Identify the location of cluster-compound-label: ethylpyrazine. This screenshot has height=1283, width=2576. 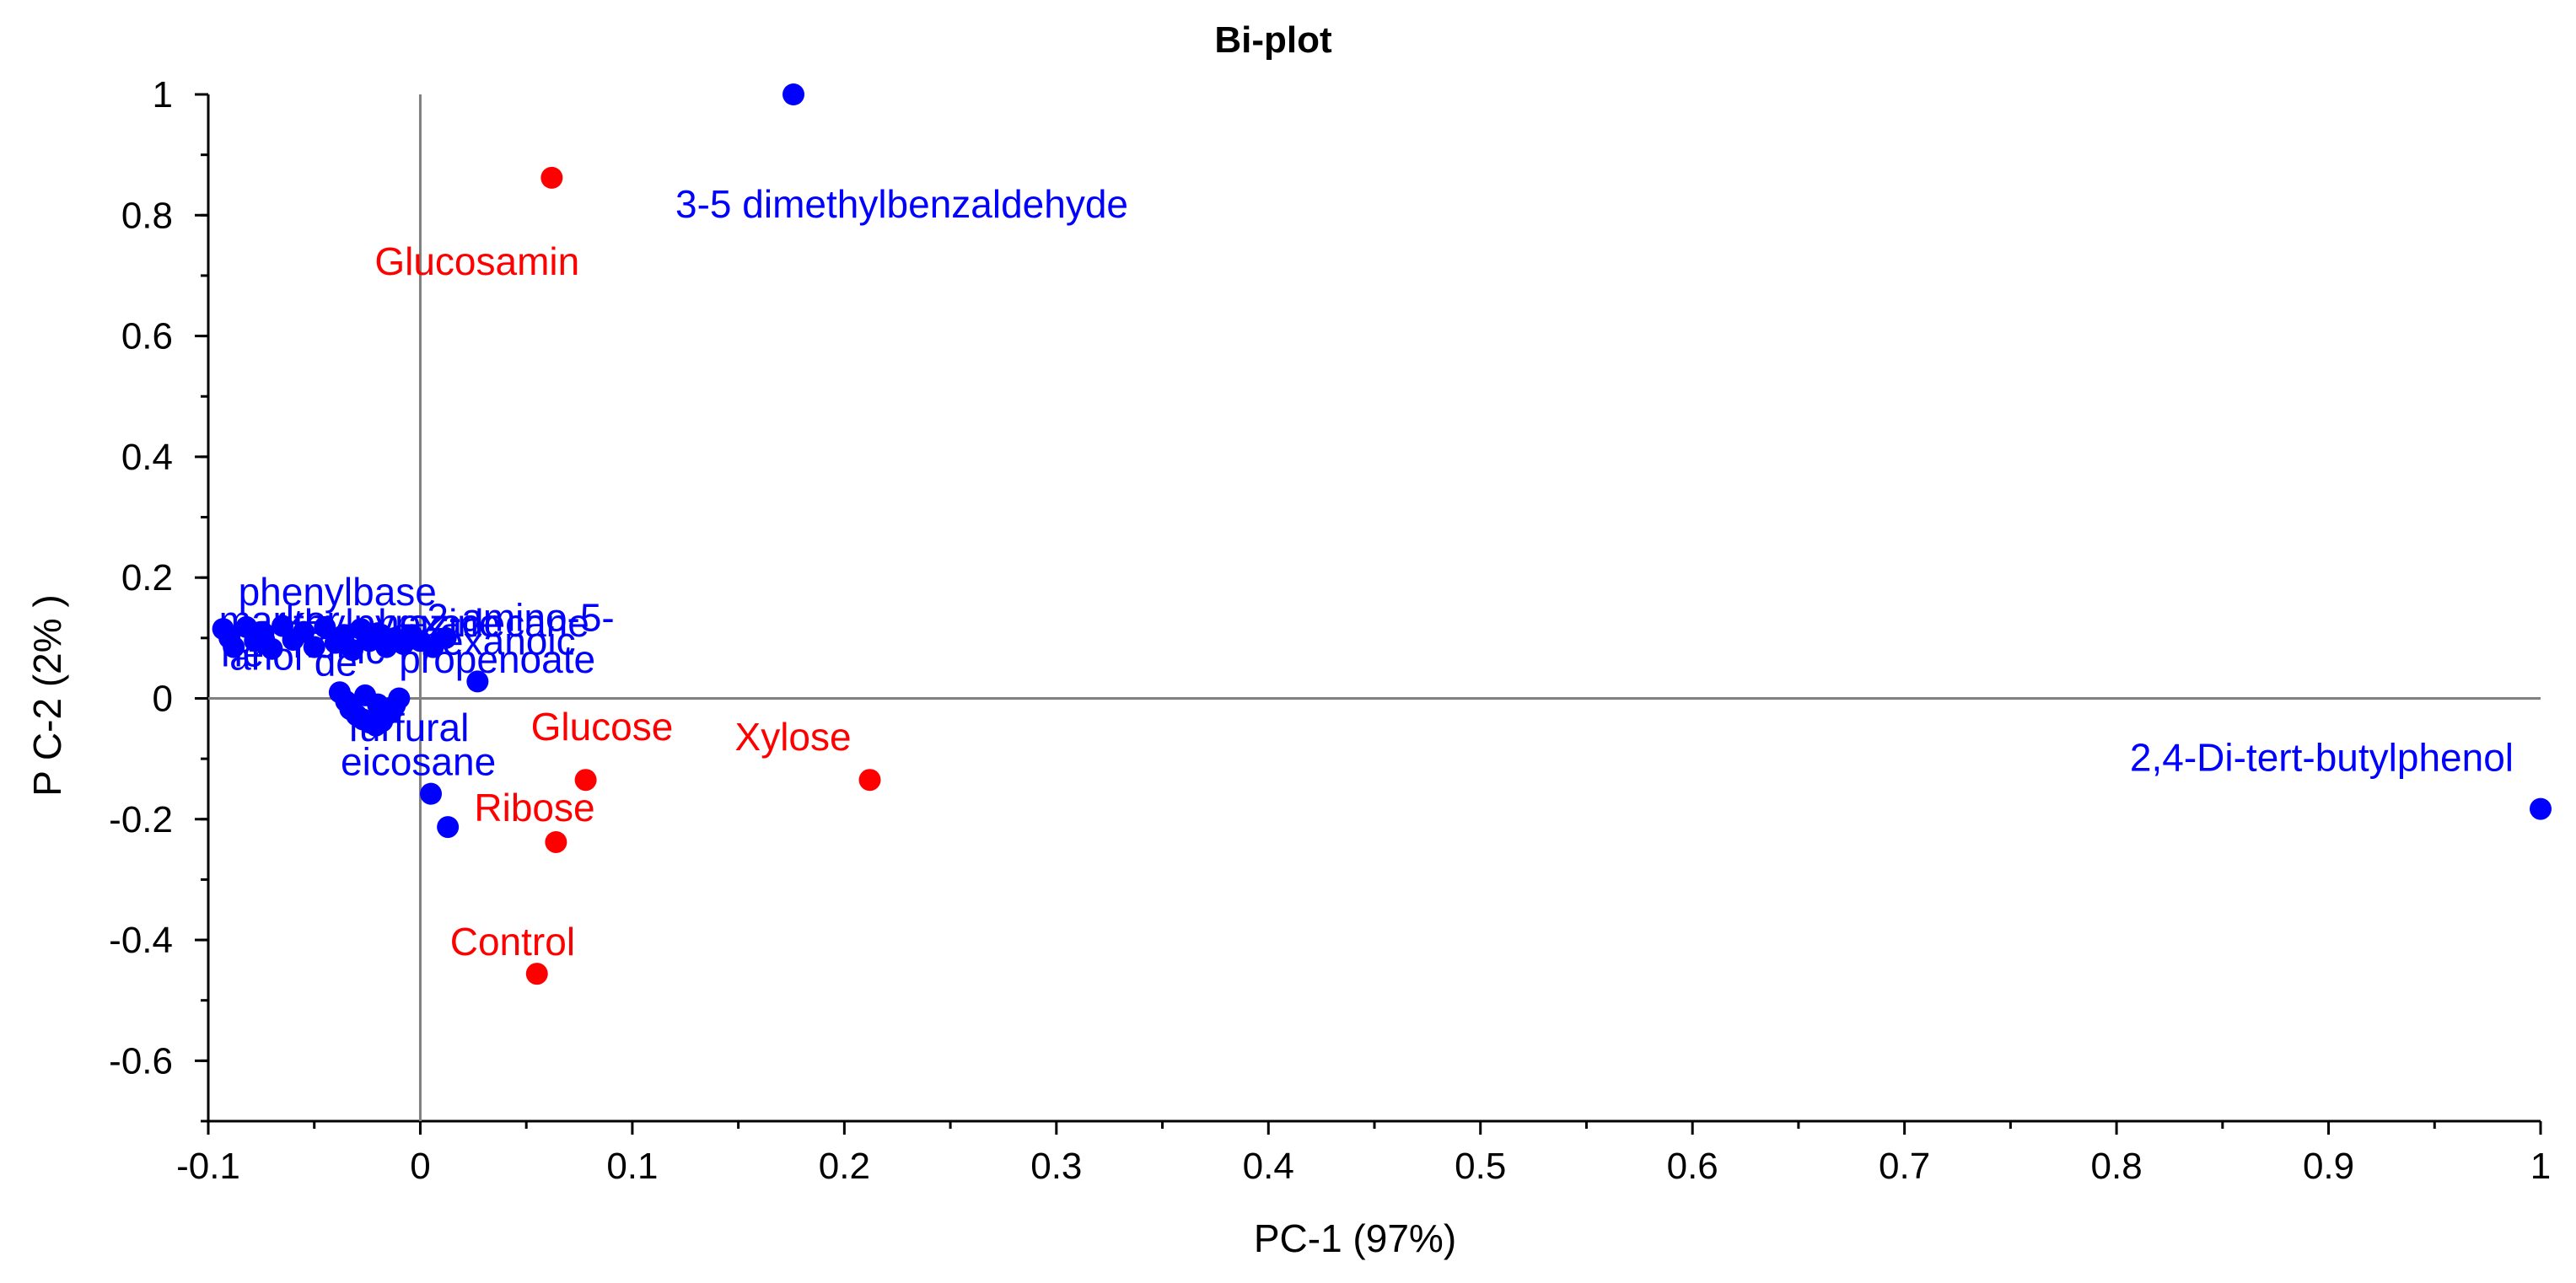
(386, 623).